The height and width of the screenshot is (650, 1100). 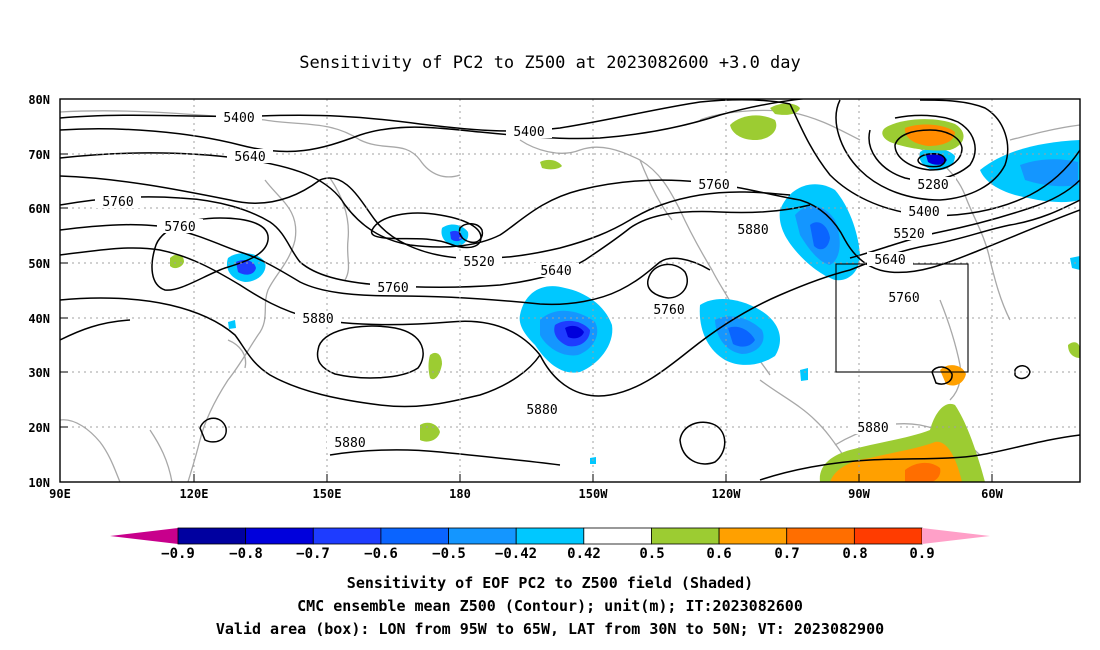 I want to click on colorbar-label: −0.9, so click(x=178, y=554).